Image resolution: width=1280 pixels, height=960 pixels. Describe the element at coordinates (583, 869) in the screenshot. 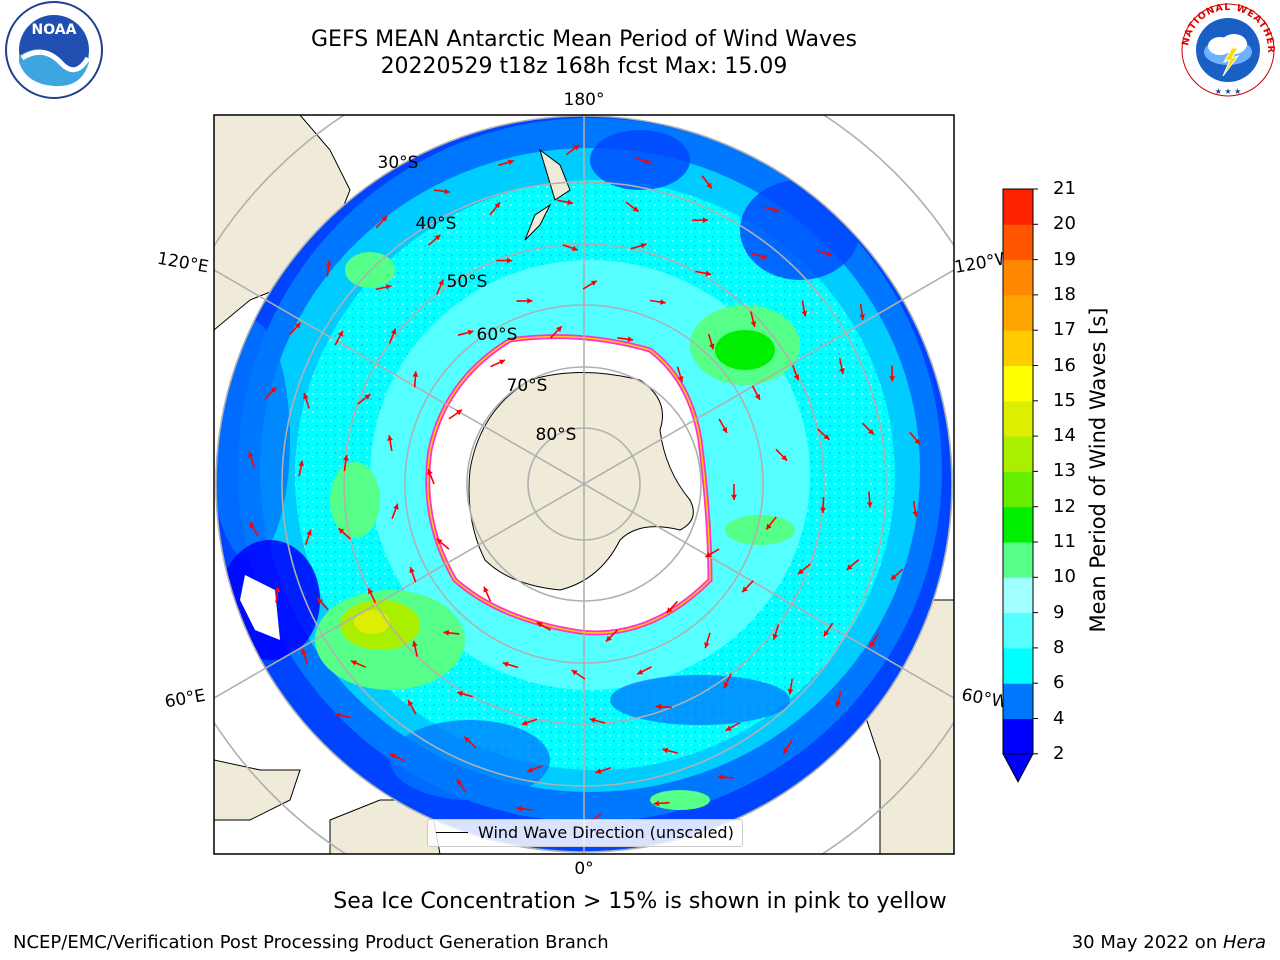

I see `lon-label-0: 0°` at that location.